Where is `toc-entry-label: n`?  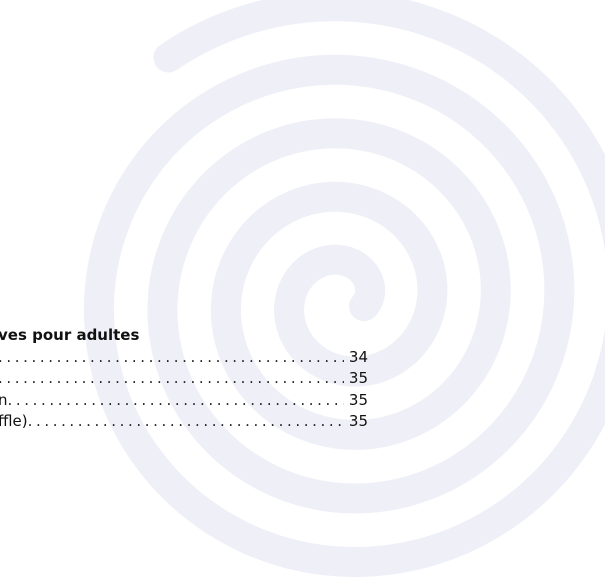 toc-entry-label: n is located at coordinates (4, 399).